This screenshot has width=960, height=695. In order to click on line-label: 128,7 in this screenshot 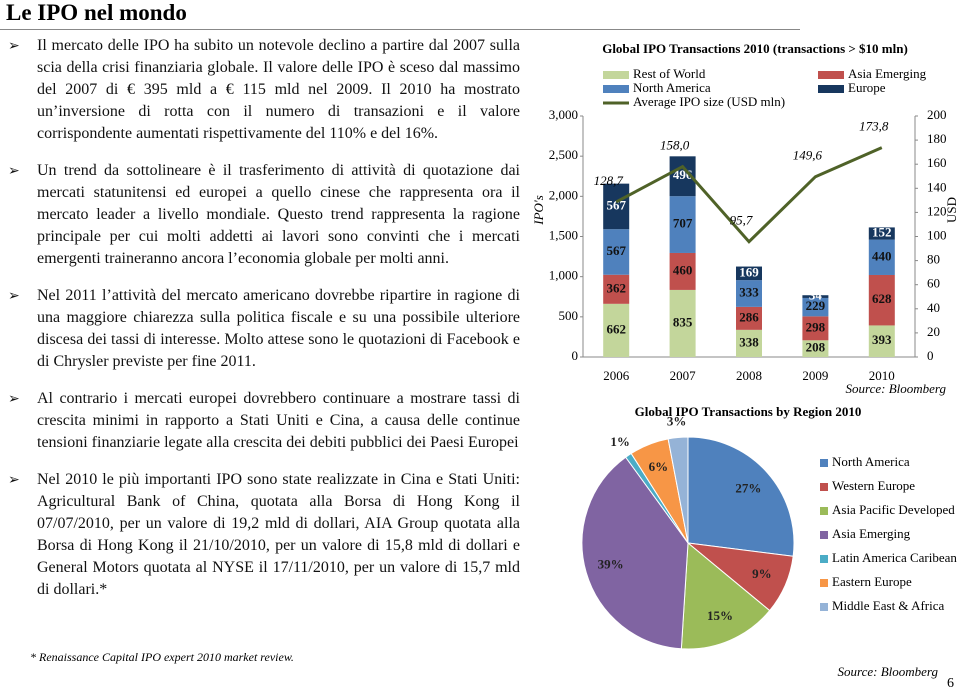, I will do `click(609, 180)`.